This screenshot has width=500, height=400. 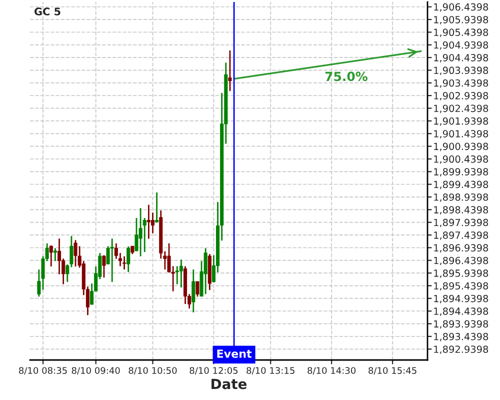 I want to click on y-tick-label: 1,901.9398, so click(x=461, y=121).